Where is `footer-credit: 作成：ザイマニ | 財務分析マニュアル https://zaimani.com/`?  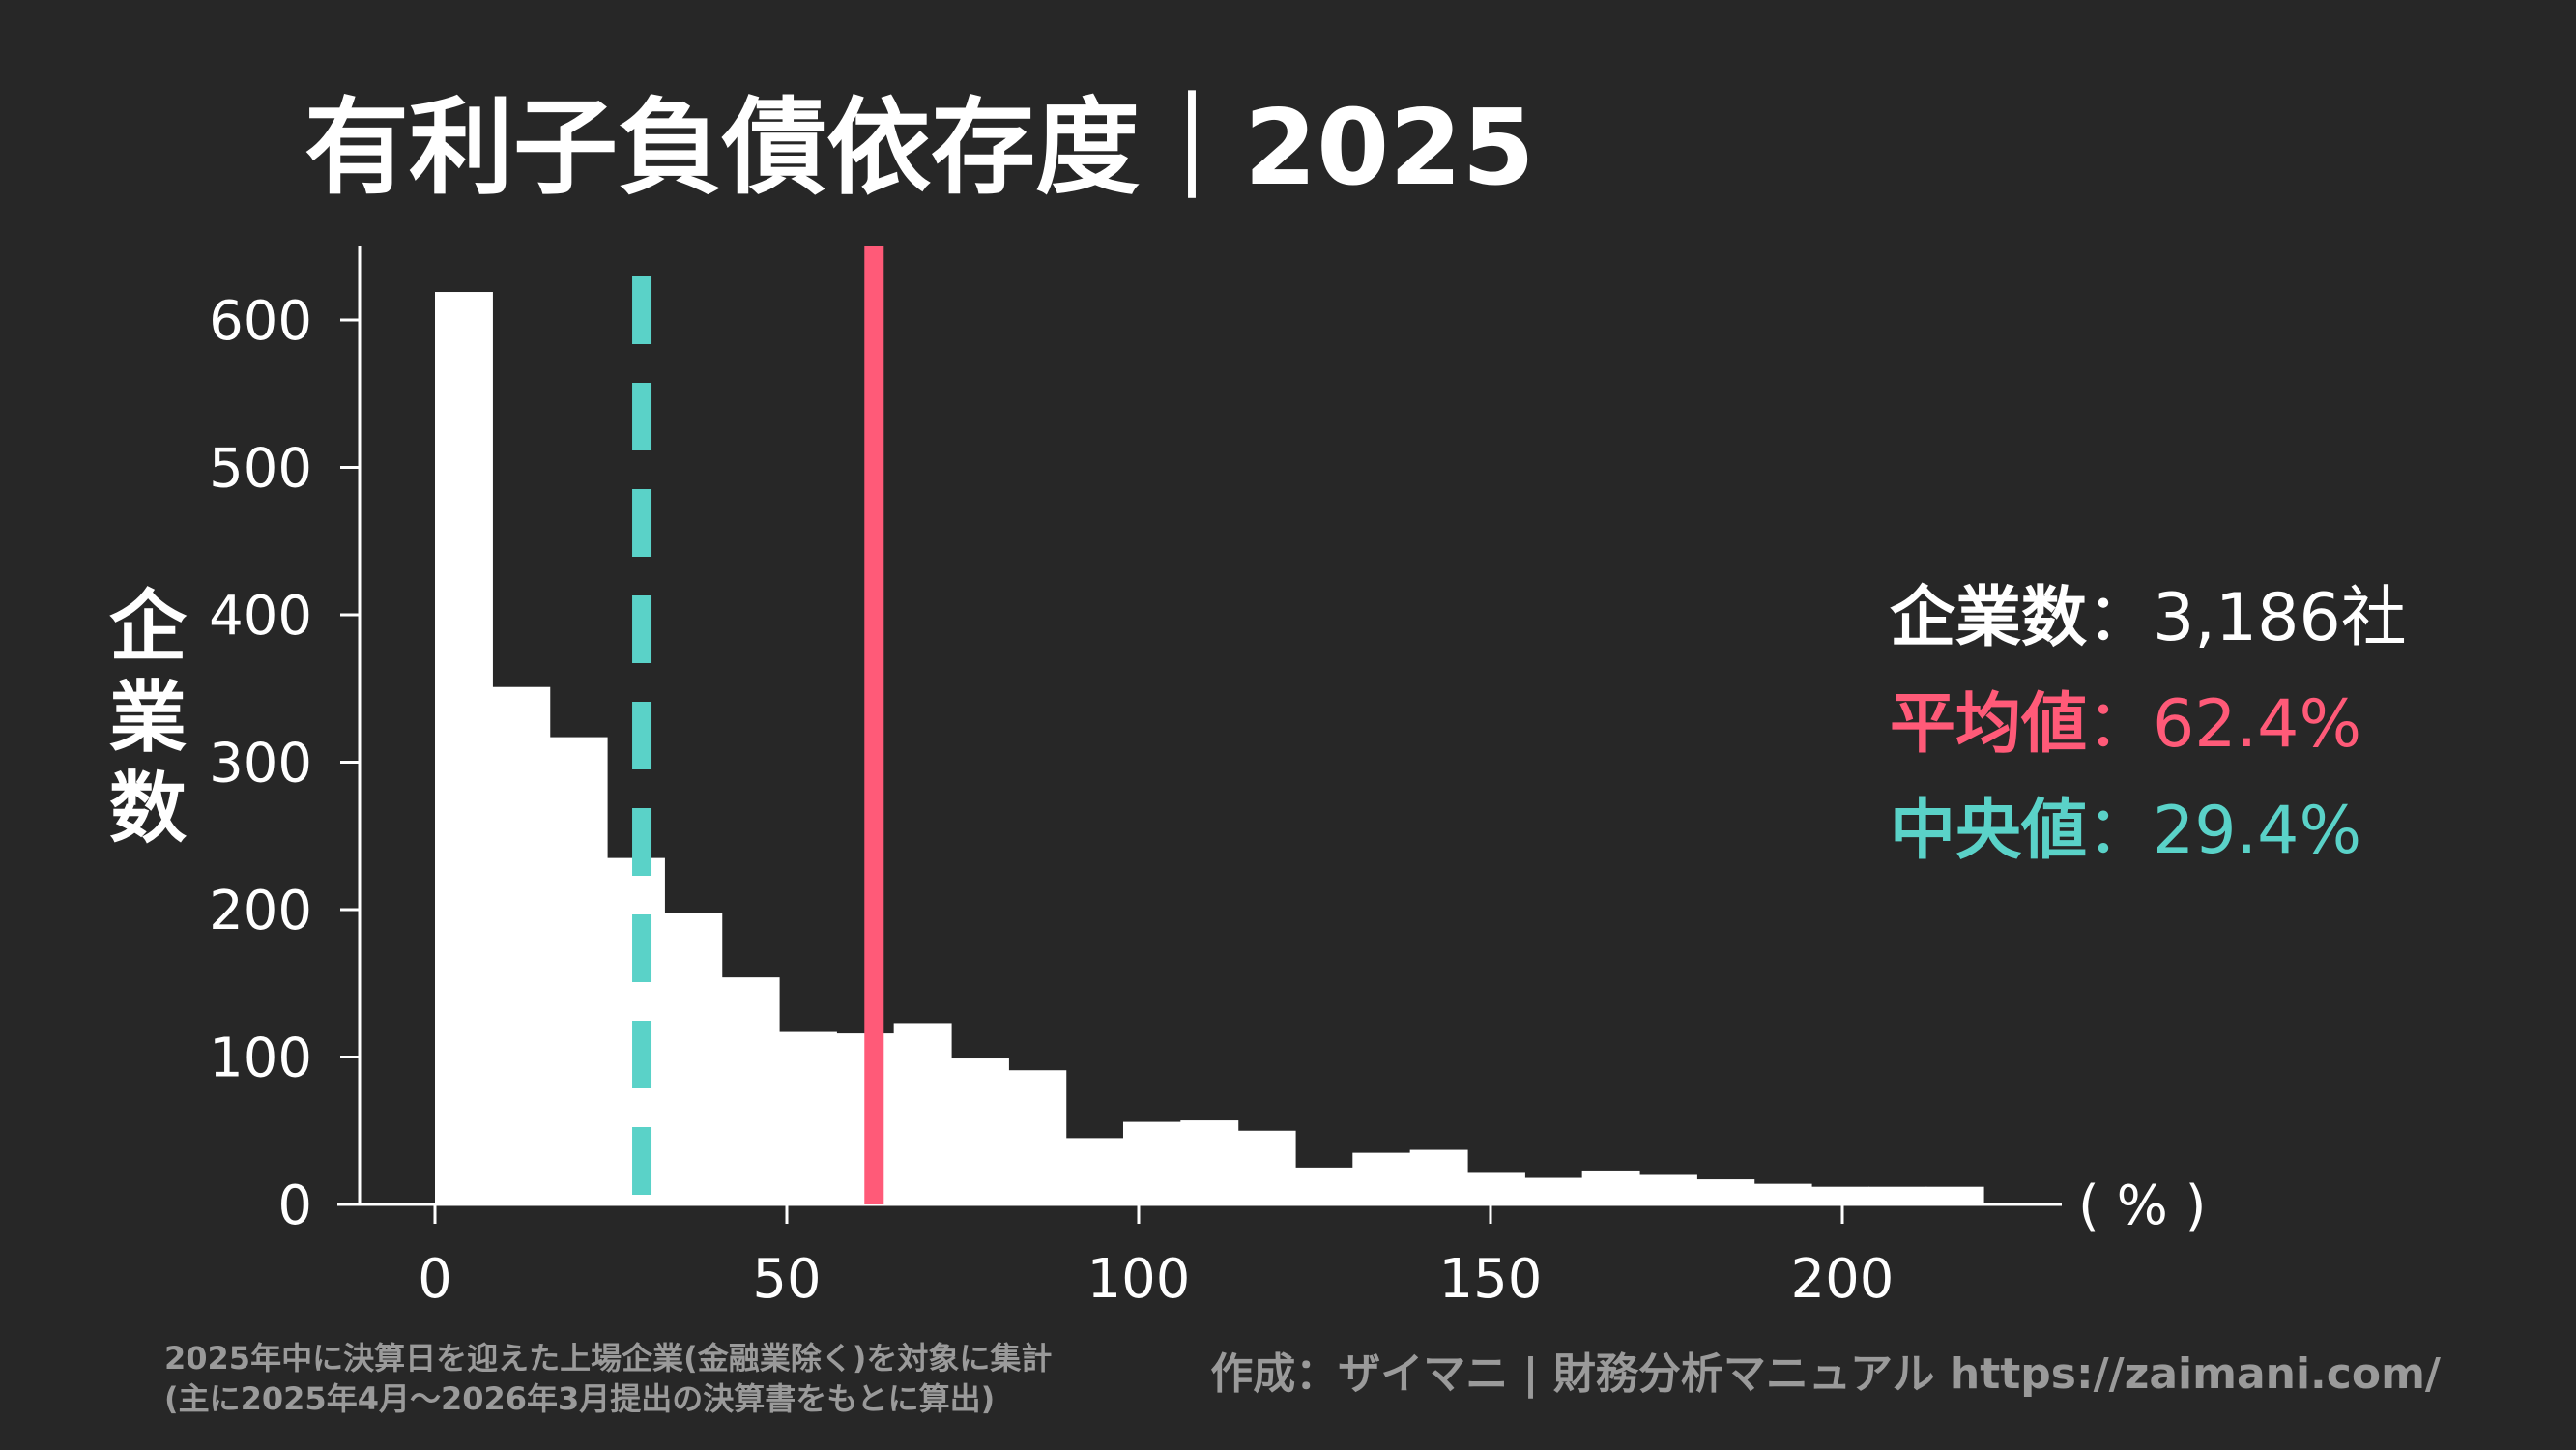 footer-credit: 作成：ザイマニ | 財務分析マニュアル https://zaimani.com/ is located at coordinates (1826, 1374).